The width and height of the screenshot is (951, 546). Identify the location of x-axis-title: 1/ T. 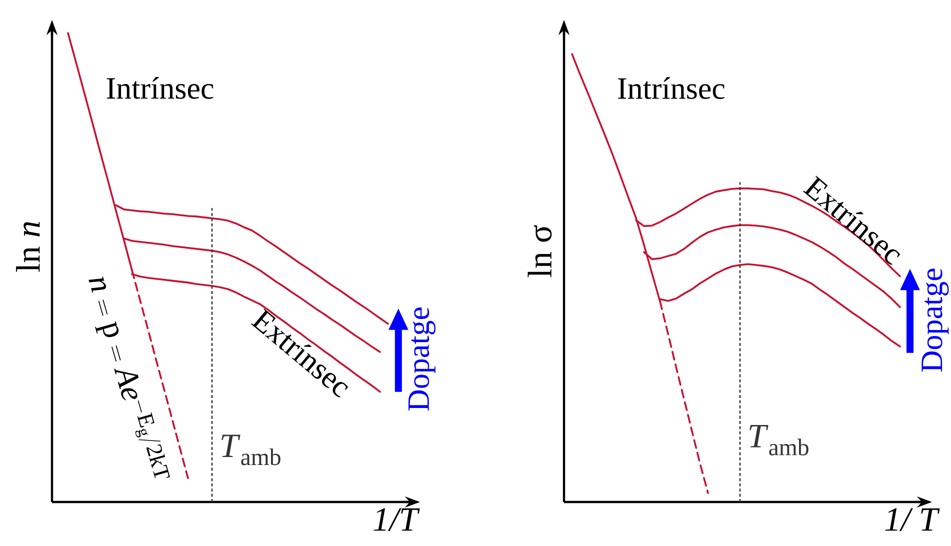
(912, 519).